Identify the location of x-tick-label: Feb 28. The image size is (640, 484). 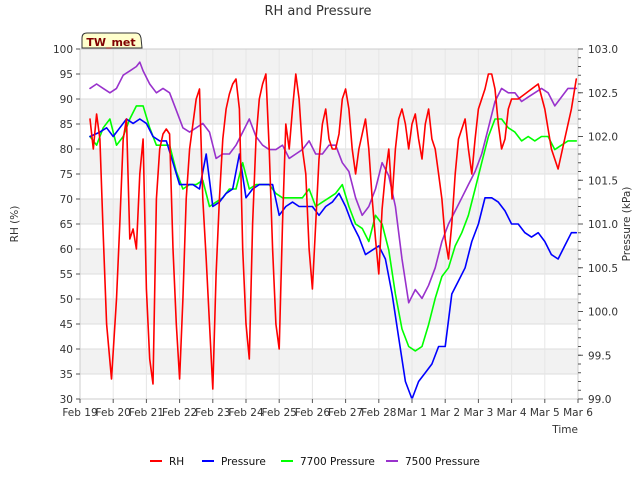
(378, 413).